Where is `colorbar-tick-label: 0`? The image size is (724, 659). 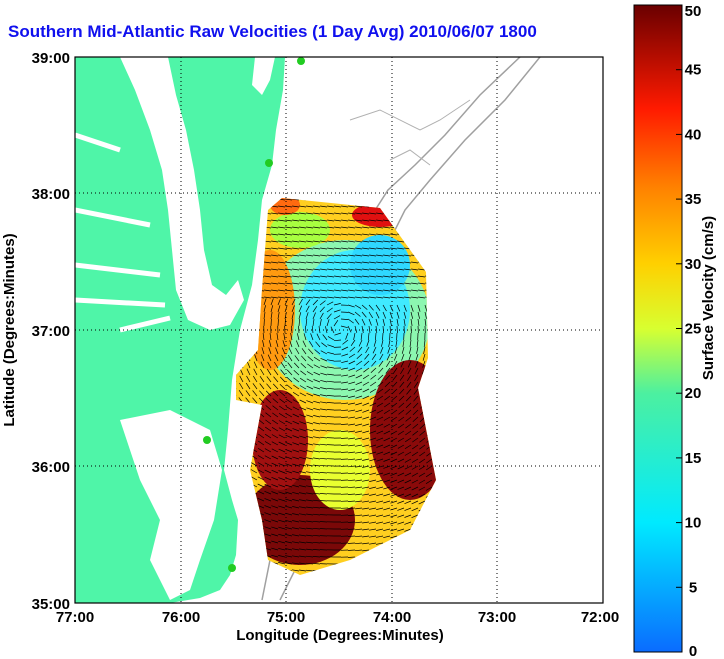
colorbar-tick-label: 0 is located at coordinates (693, 651).